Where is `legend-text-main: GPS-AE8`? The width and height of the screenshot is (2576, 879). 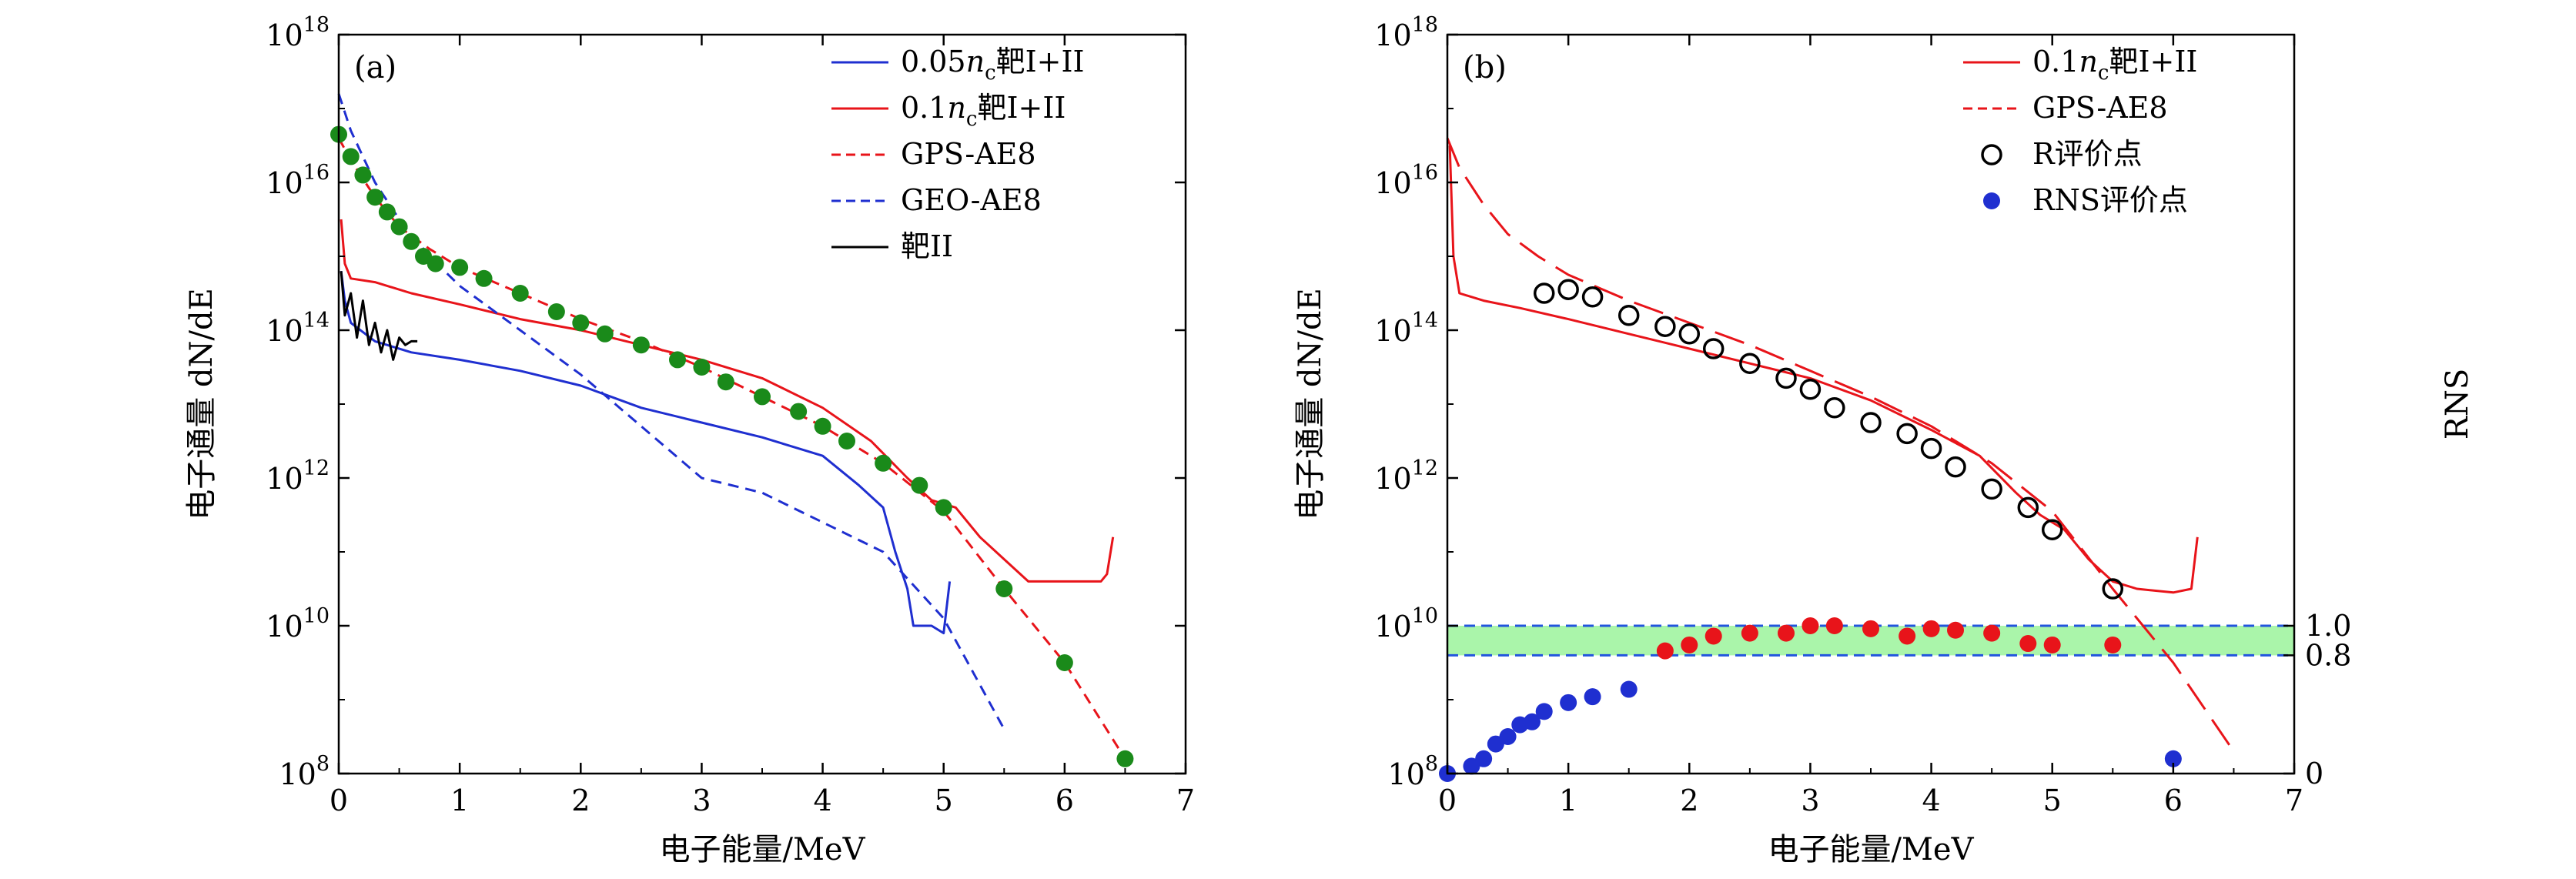
legend-text-main: GPS-AE8 is located at coordinates (2100, 108).